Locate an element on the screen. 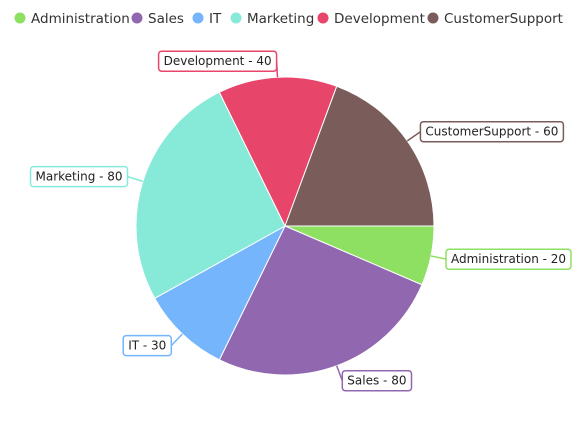 This screenshot has height=424, width=573. legend-label-it: IT is located at coordinates (215, 19).